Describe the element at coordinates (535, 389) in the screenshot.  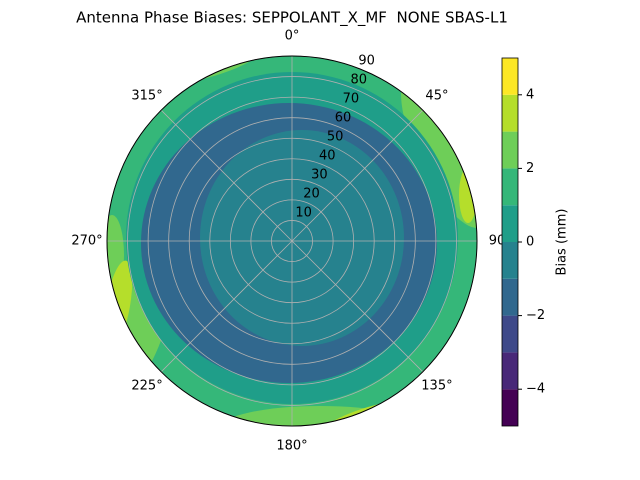
I see `colorbar-tick-label: −4` at that location.